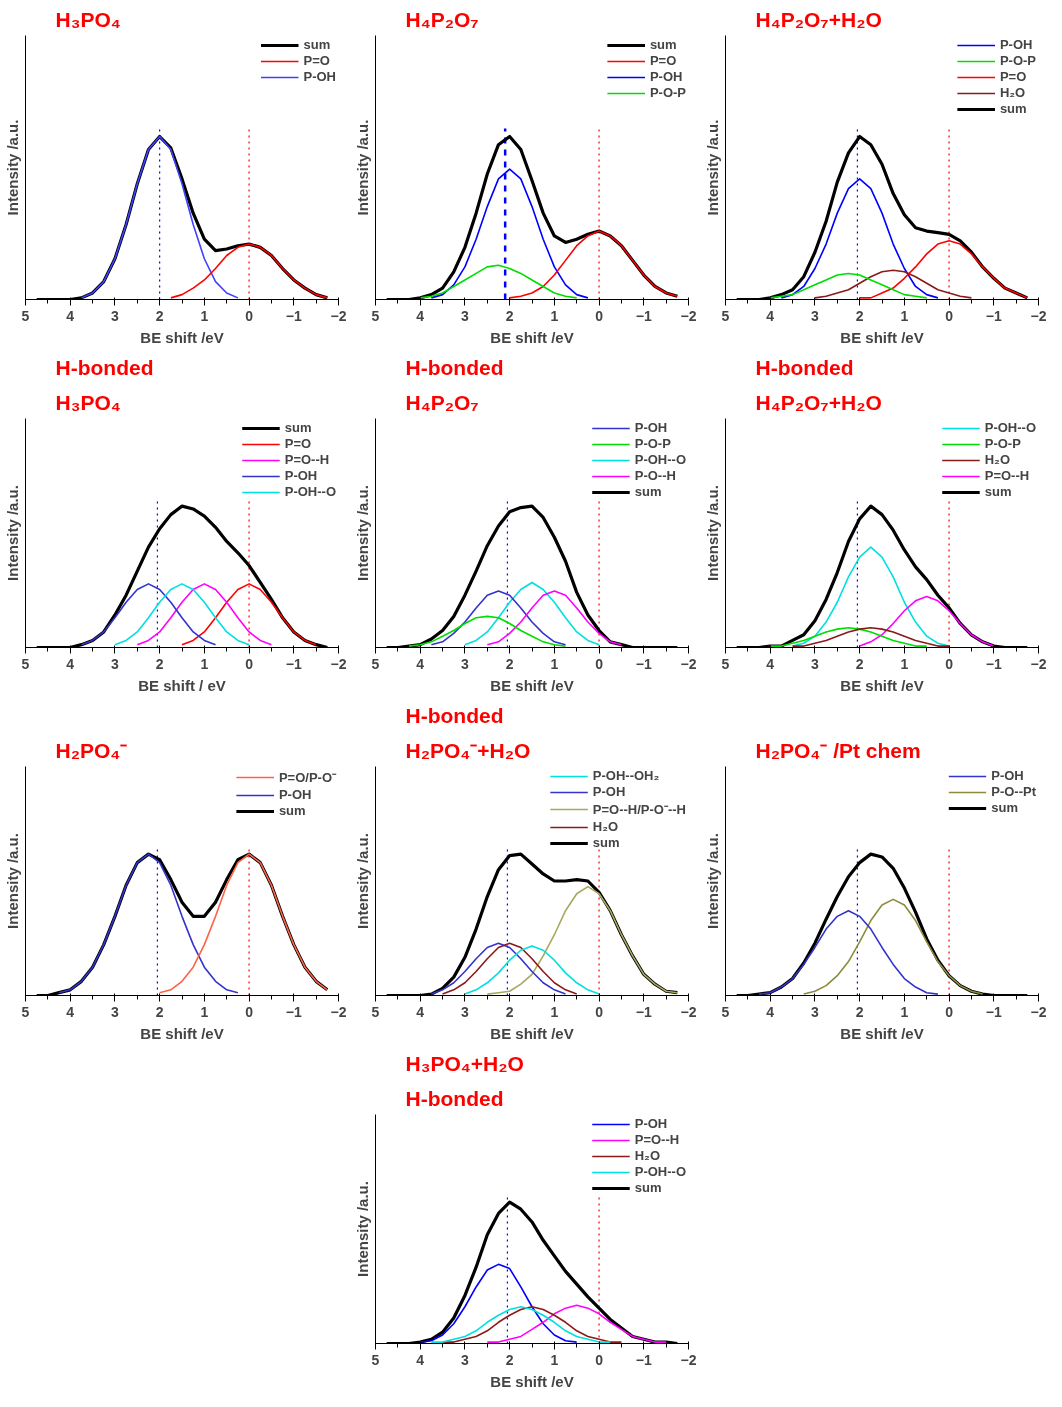 Image resolution: width=1062 pixels, height=1407 pixels. Describe the element at coordinates (88, 402) in the screenshot. I see `chart-subtitle: H₃PO₄` at that location.